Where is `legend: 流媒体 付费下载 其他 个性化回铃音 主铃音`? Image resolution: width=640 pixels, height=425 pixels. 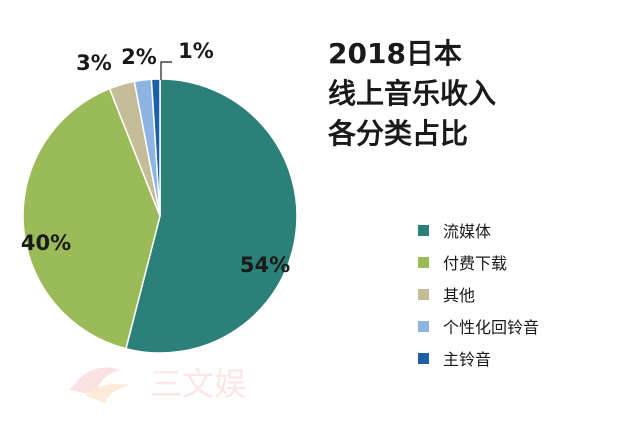 legend: 流媒体 付费下载 其他 个性化回铃音 主铃音 is located at coordinates (478, 299).